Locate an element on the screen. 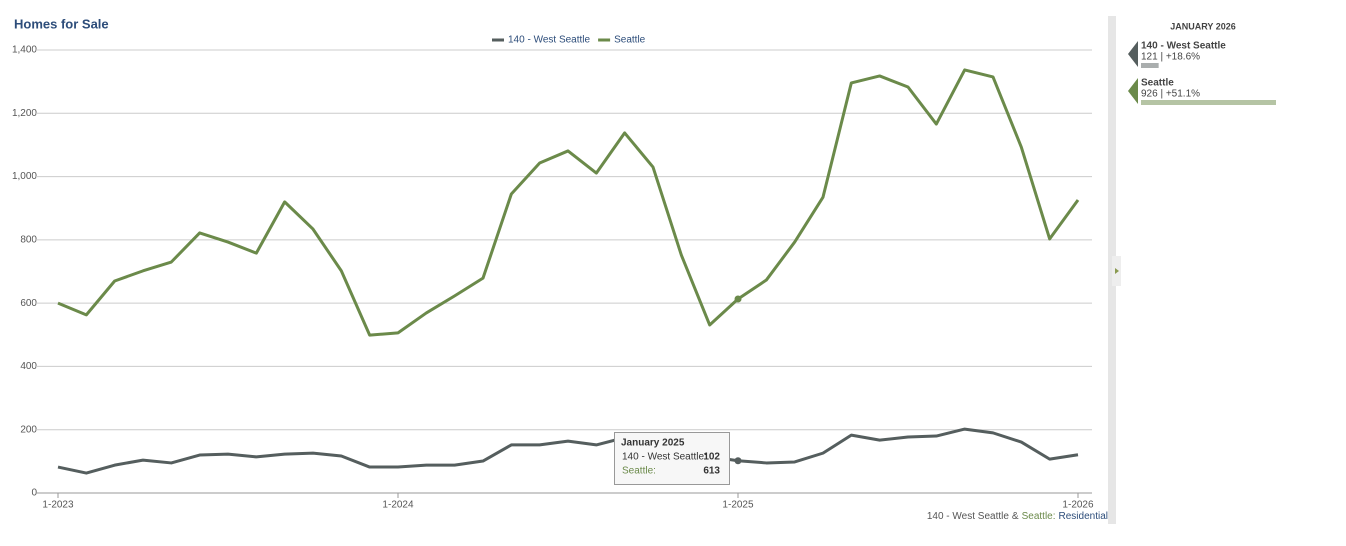 This screenshot has height=546, width=1346. y-tick-label: 1,400 is located at coordinates (24, 50).